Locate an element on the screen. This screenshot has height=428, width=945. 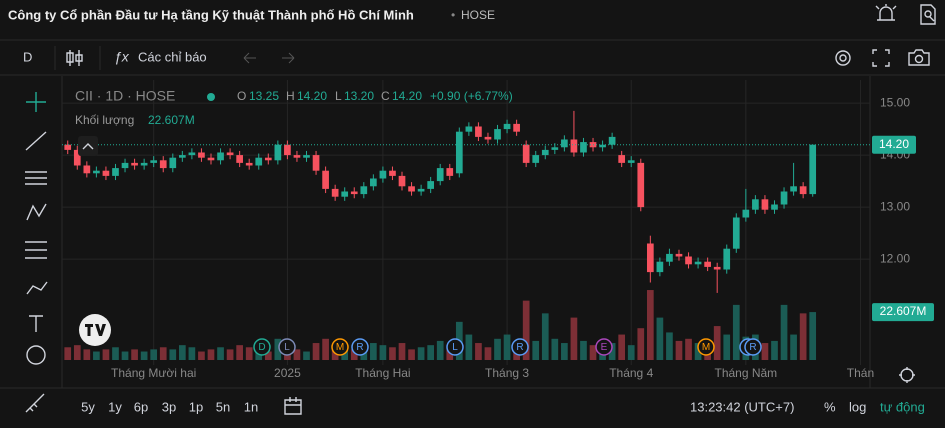
indicators-button: Các chỉ báo is located at coordinates (172, 56).